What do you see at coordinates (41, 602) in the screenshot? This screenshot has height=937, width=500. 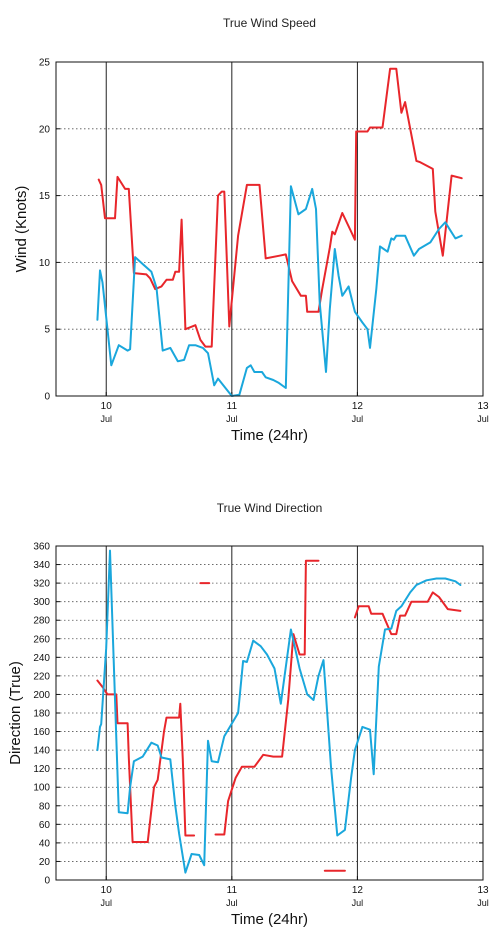 I see `y-tick-label: 300` at bounding box center [41, 602].